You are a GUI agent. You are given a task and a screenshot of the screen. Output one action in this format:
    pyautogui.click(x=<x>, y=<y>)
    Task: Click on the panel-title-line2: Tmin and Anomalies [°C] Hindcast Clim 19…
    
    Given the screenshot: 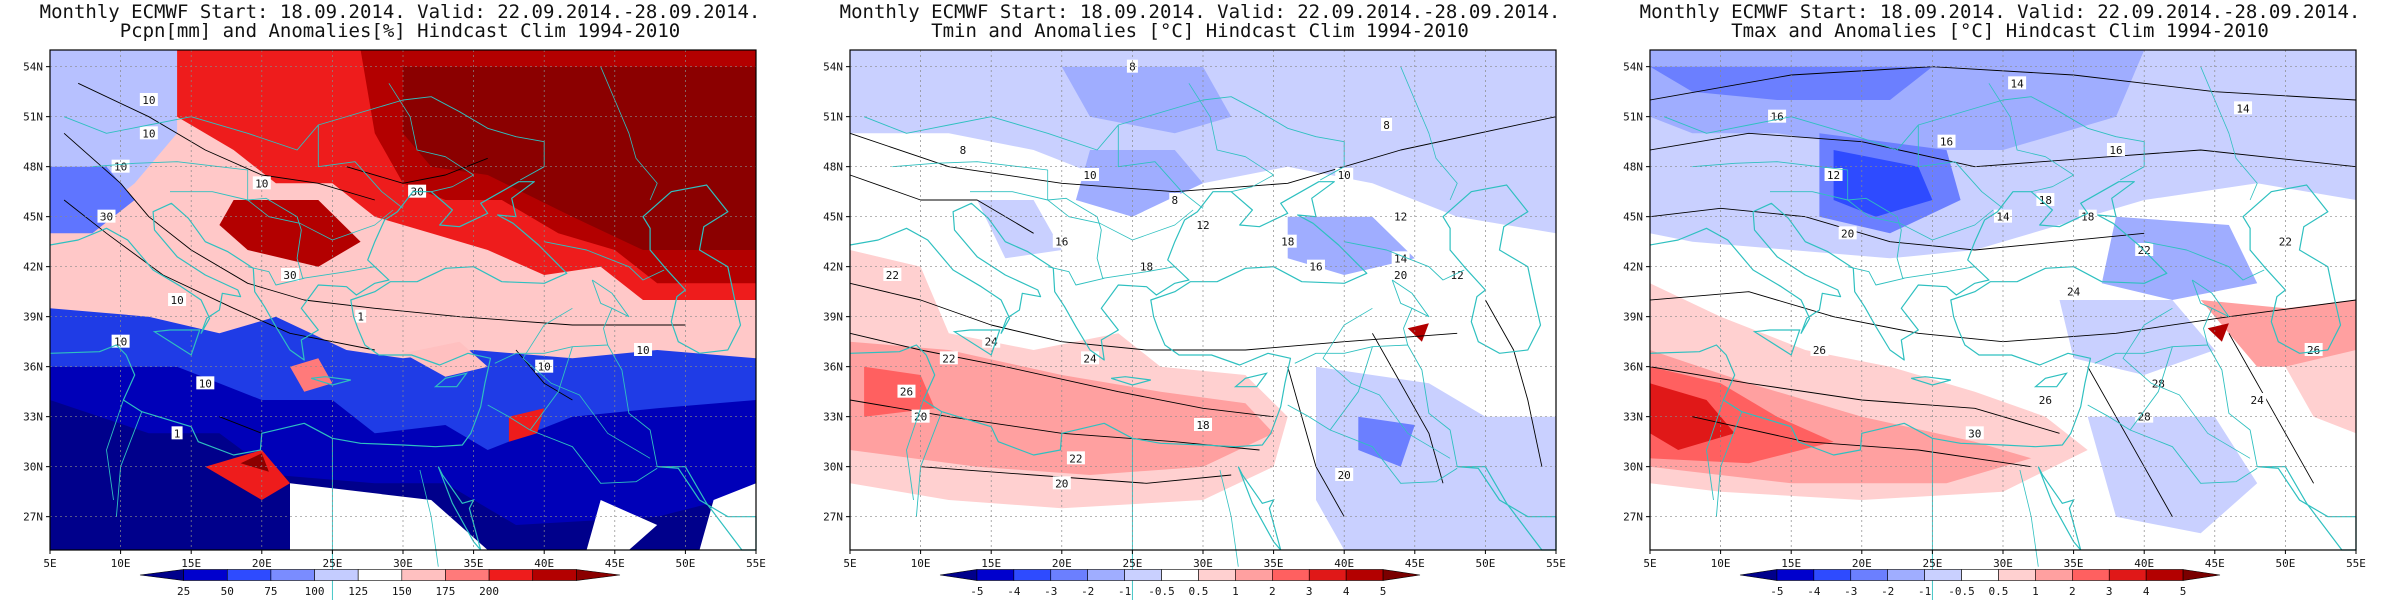 What is the action you would take?
    pyautogui.click(x=1200, y=31)
    